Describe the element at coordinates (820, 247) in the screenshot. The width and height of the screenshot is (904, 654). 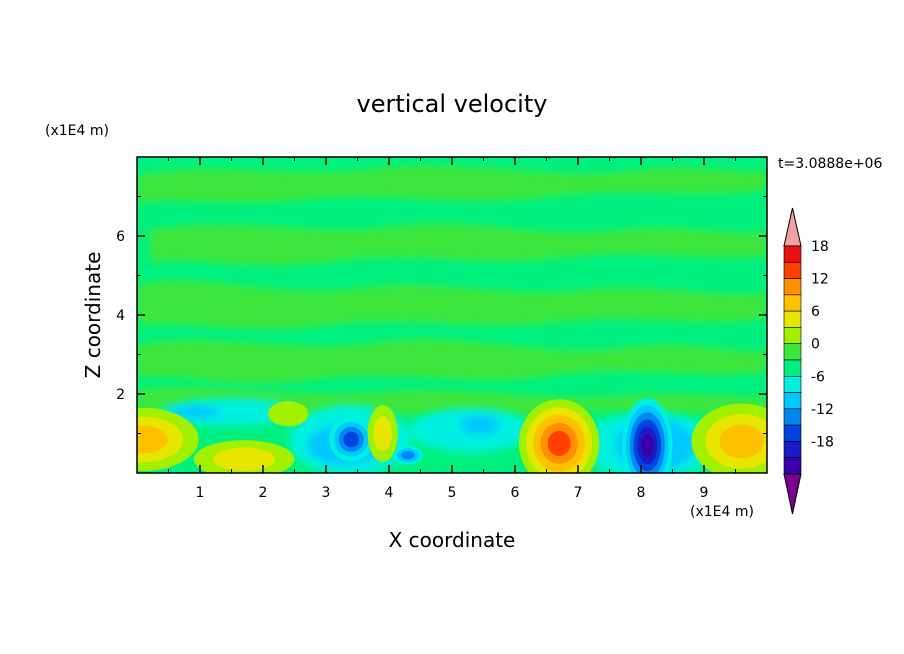
I see `colorbar-label: 18` at that location.